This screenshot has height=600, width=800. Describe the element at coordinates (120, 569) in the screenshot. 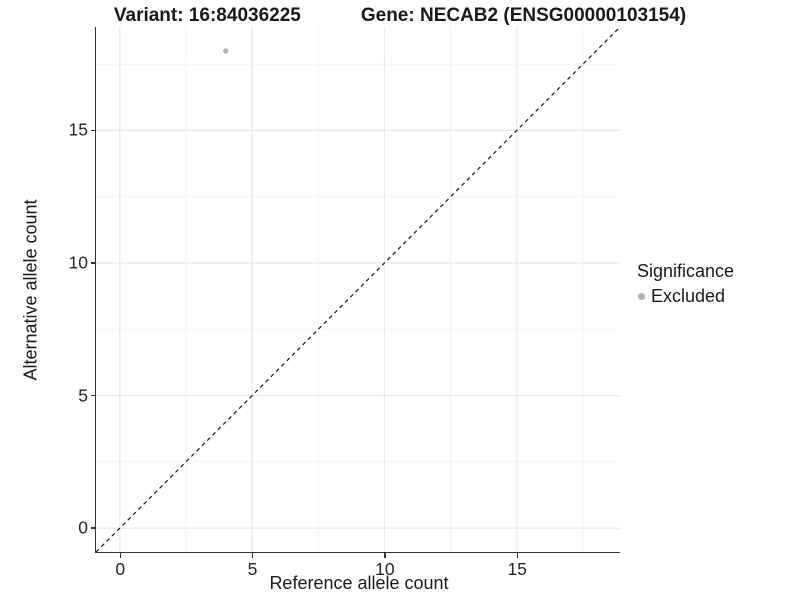

I see `x-tick-label: 0` at that location.